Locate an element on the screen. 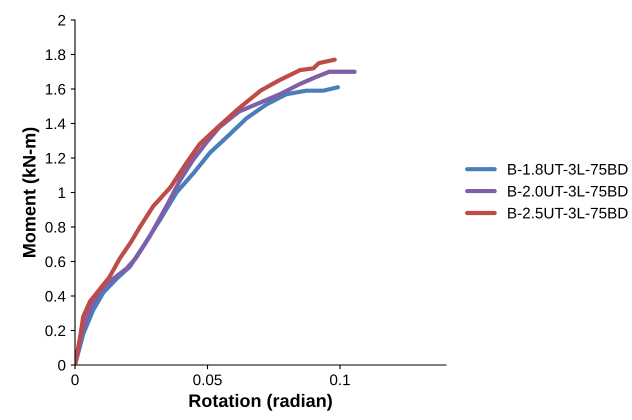  y-tick-label: 0.4 is located at coordinates (55, 296).